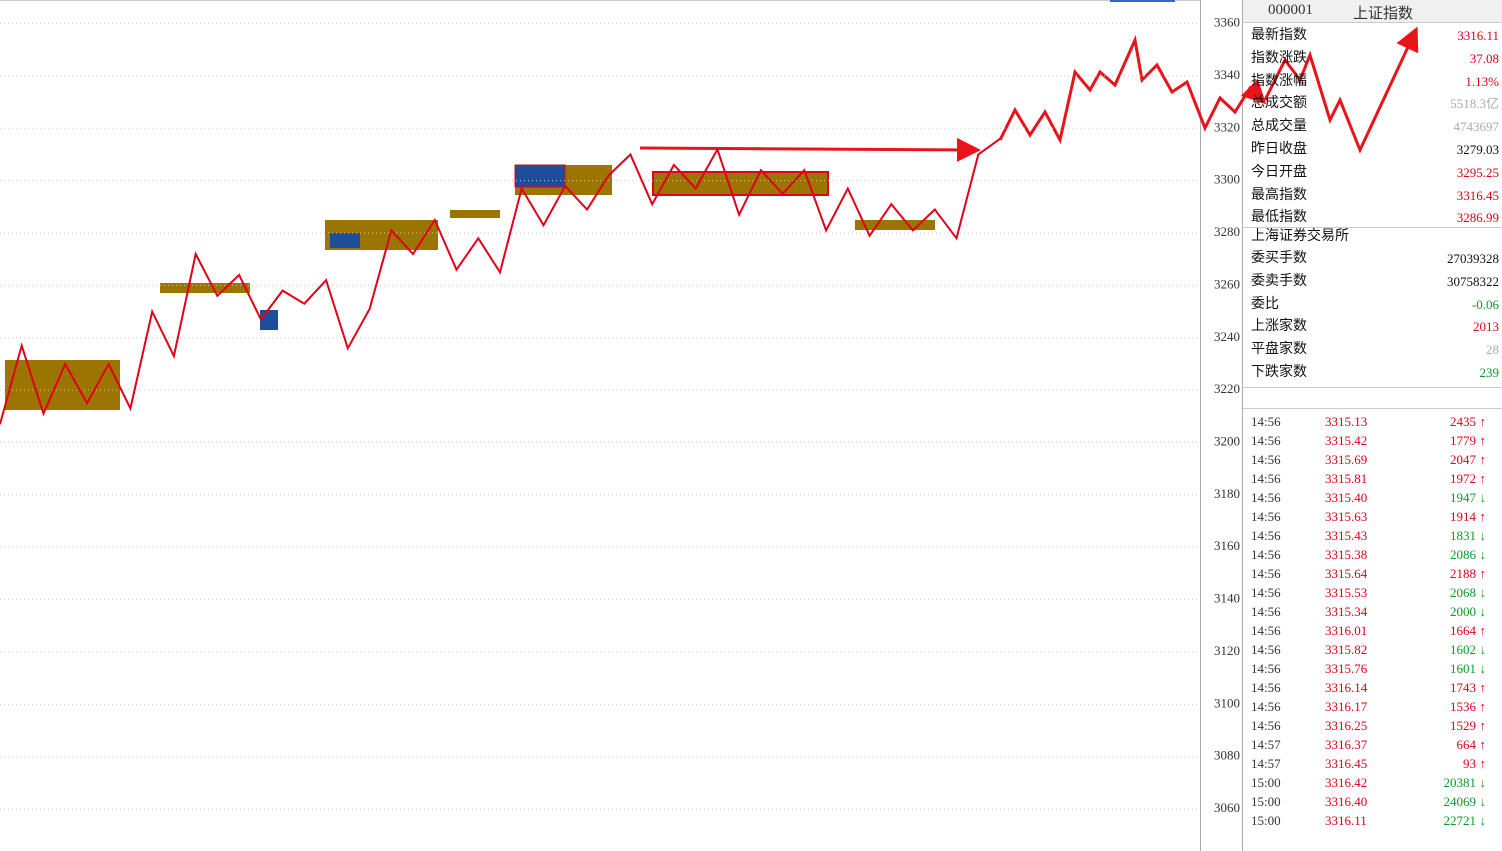  Describe the element at coordinates (1376, 440) in the screenshot. I see `tick-row: 14:56 3315.42 1779 ↑` at that location.